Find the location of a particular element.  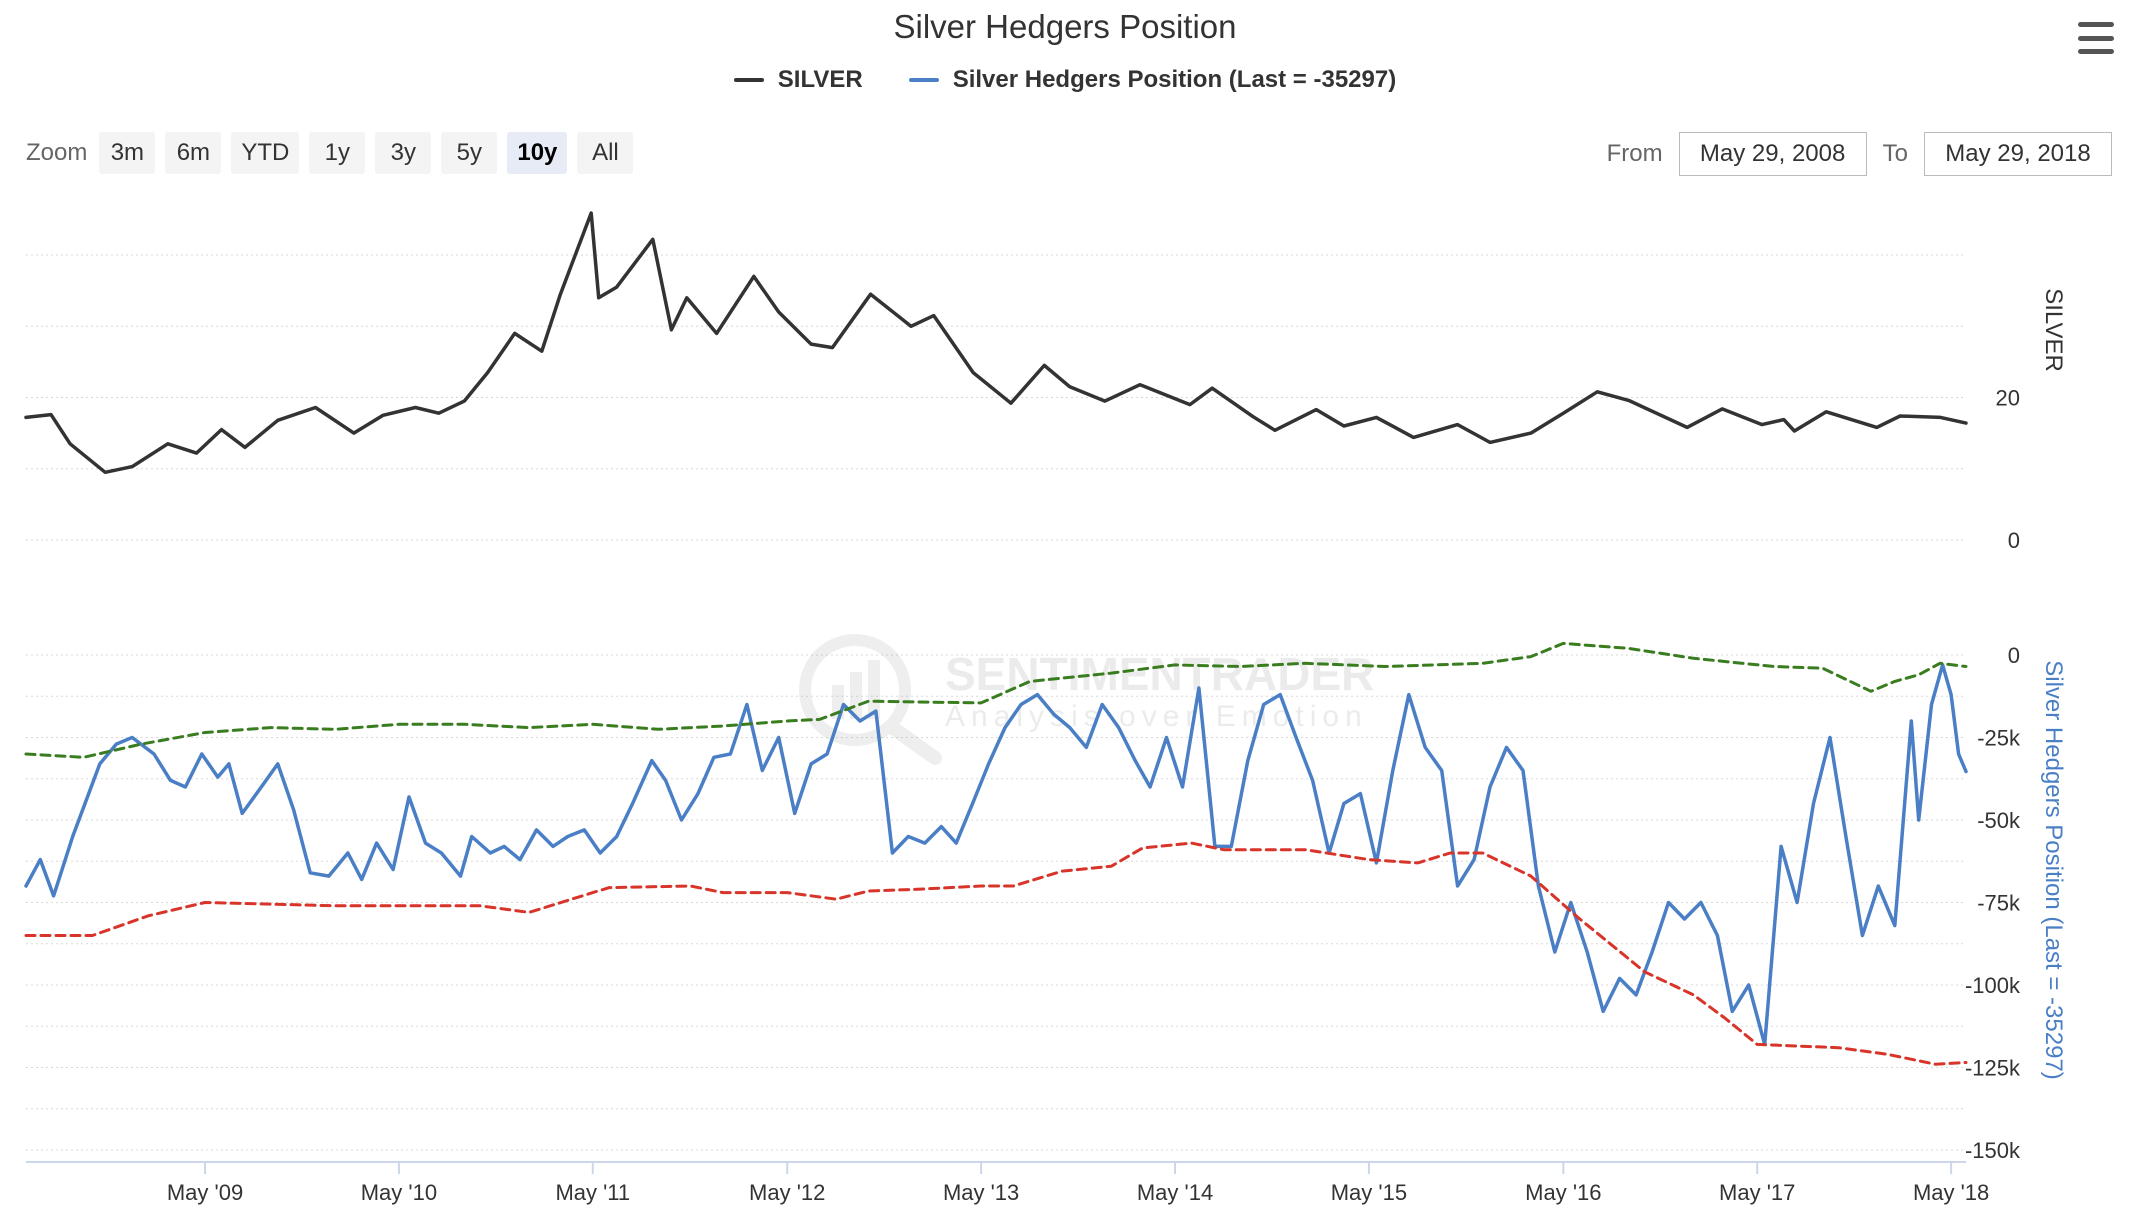

legend-swatch-silver is located at coordinates (748, 80).